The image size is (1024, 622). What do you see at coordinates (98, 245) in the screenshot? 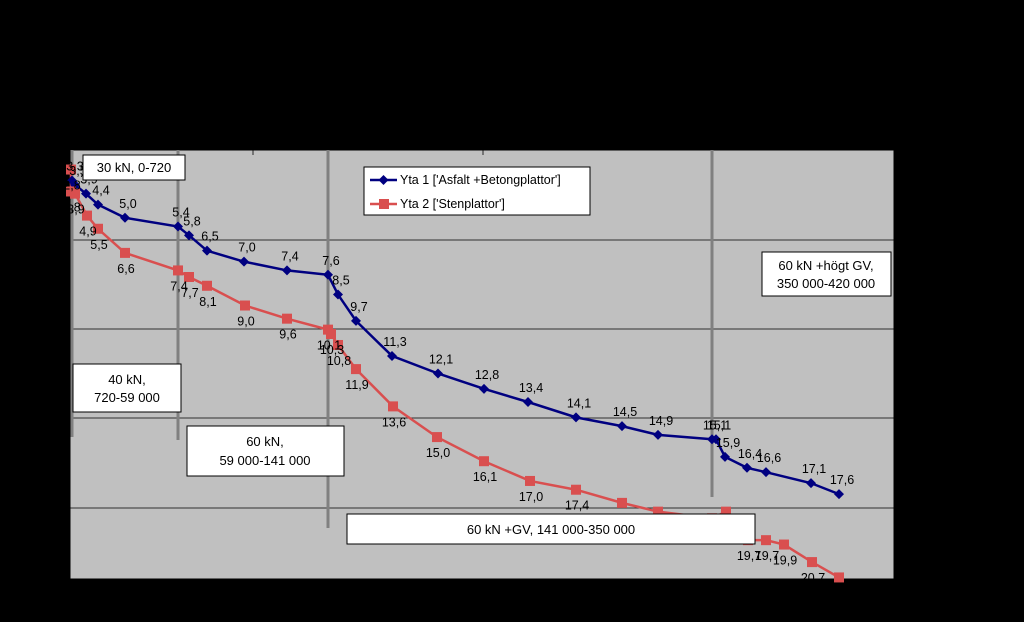
I see `series-2-data-label: 5,5` at bounding box center [98, 245].